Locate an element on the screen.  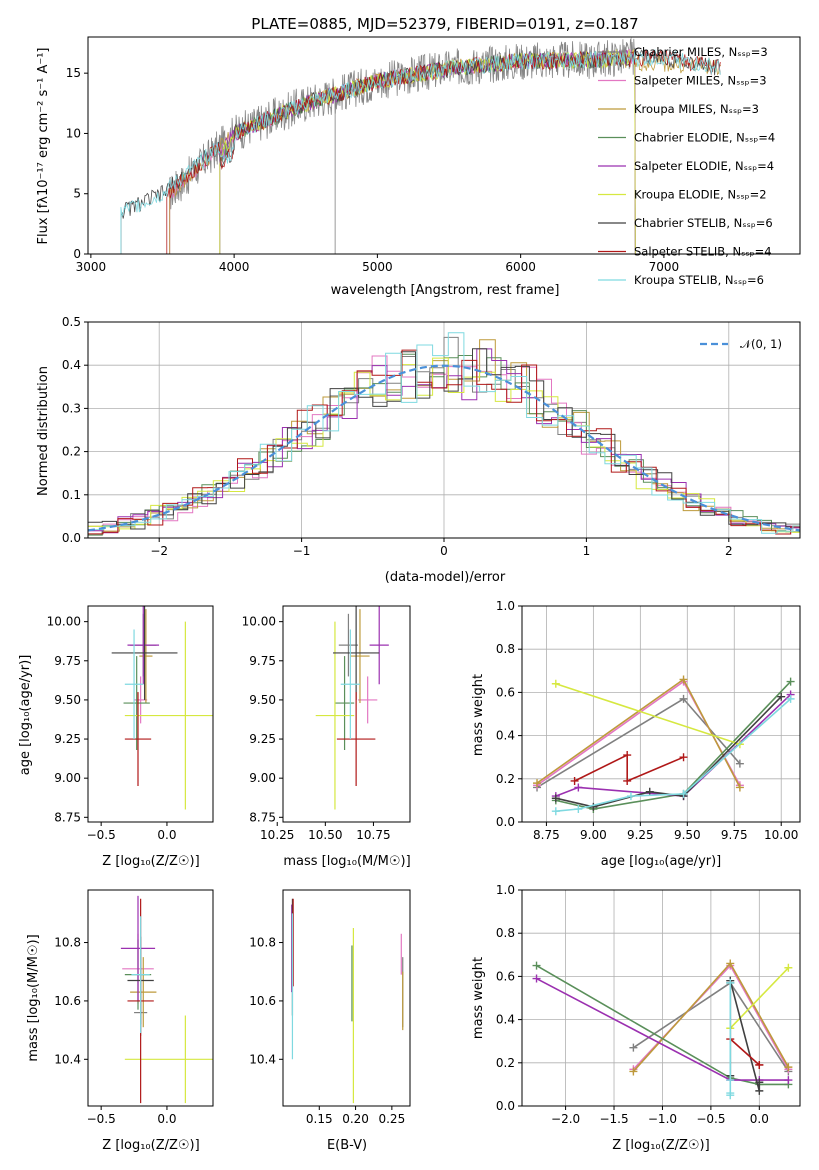
x-tick-label: 0.0 is located at coordinates (166, 1119).